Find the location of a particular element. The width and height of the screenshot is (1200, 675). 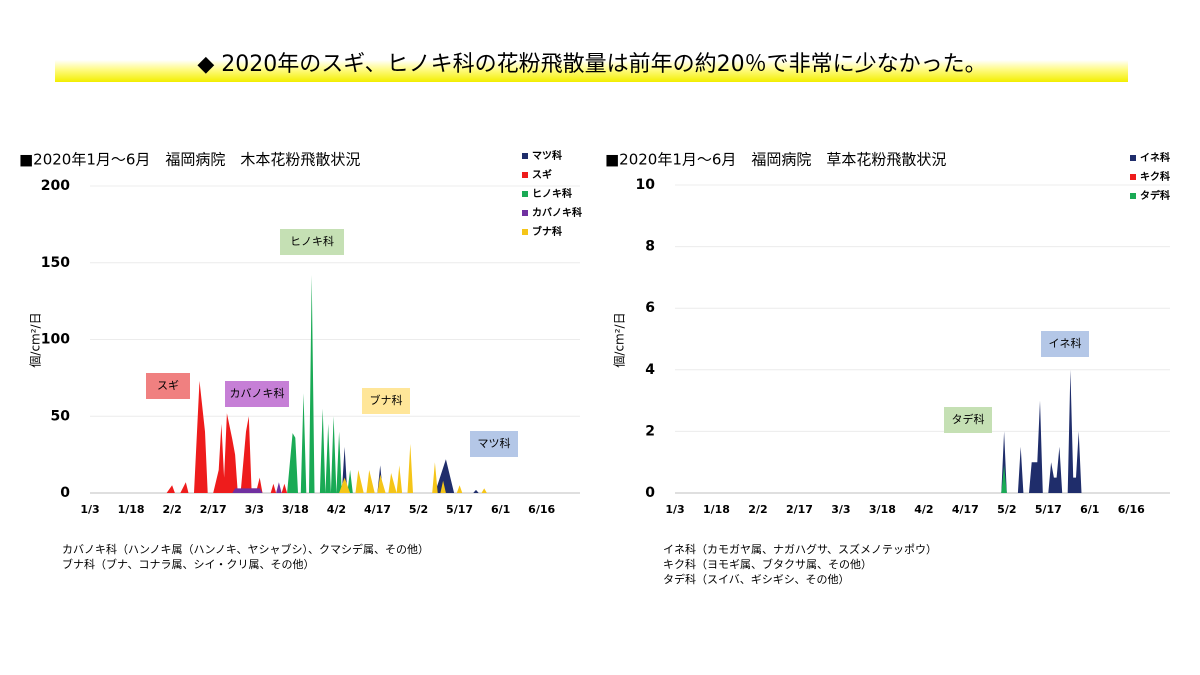

annotation: イネ科 is located at coordinates (1065, 343).